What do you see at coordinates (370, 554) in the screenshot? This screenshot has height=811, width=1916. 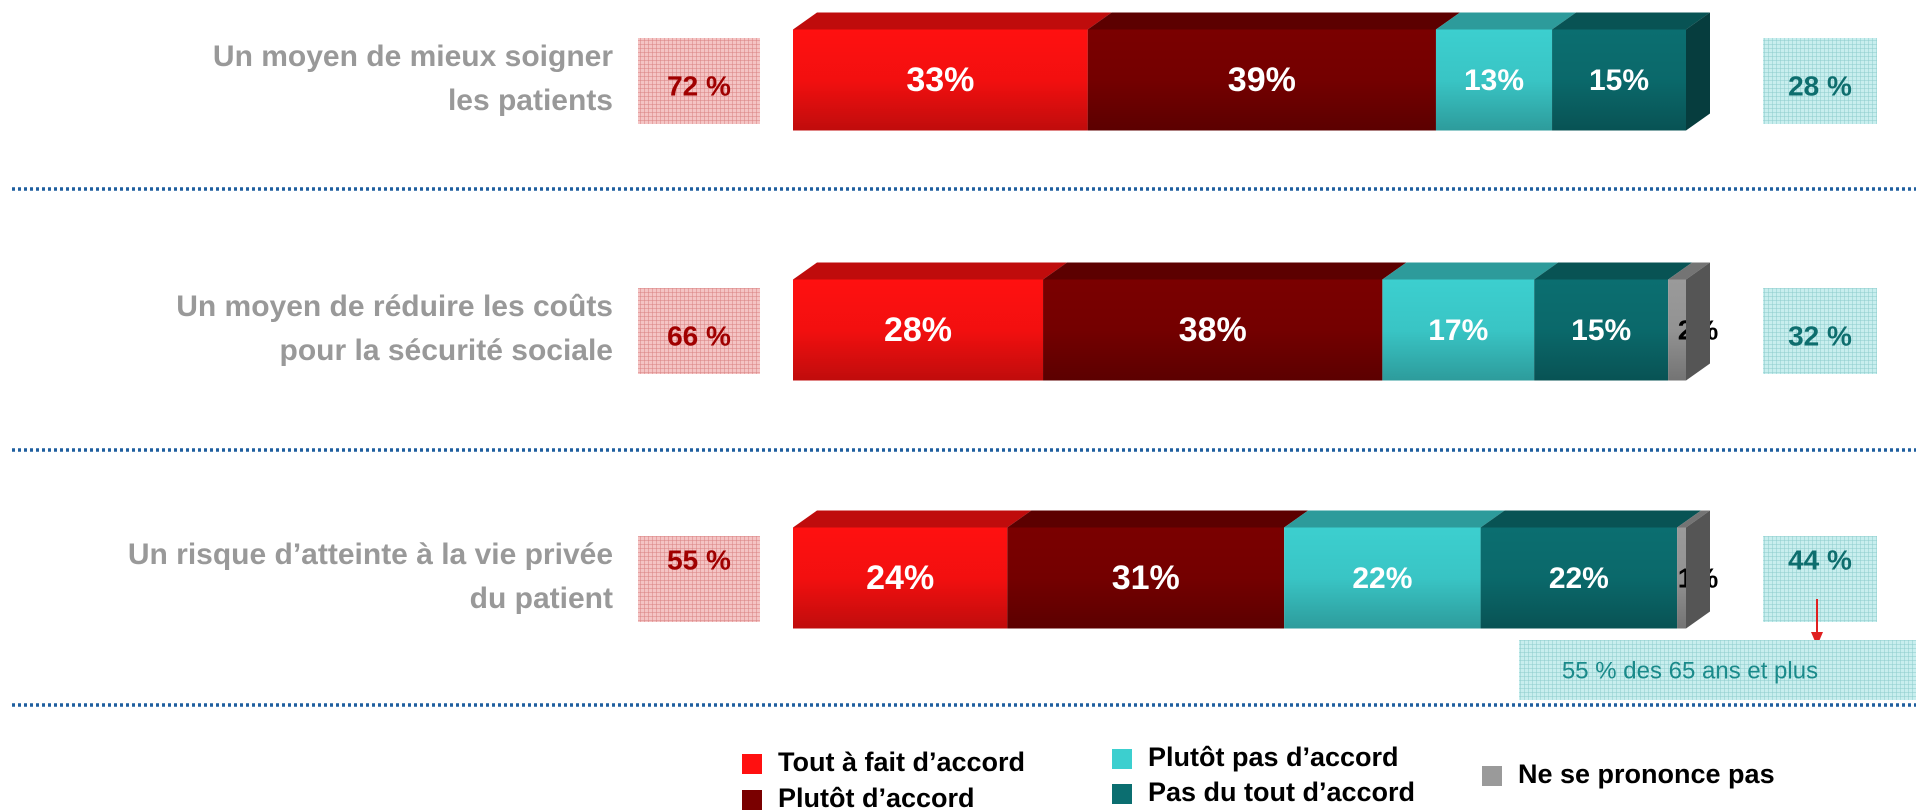 I see `category-label: Un risque d’atteinte à la vie privée` at bounding box center [370, 554].